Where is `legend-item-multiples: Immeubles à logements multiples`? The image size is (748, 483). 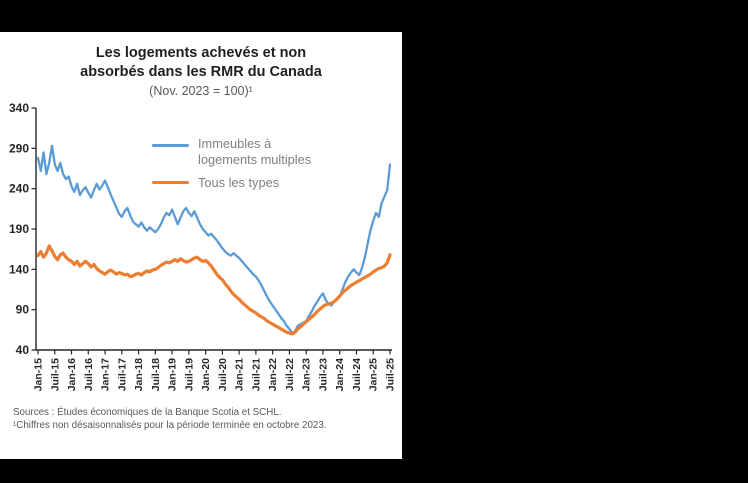 legend-item-multiples: Immeubles à logements multiples is located at coordinates (238, 152).